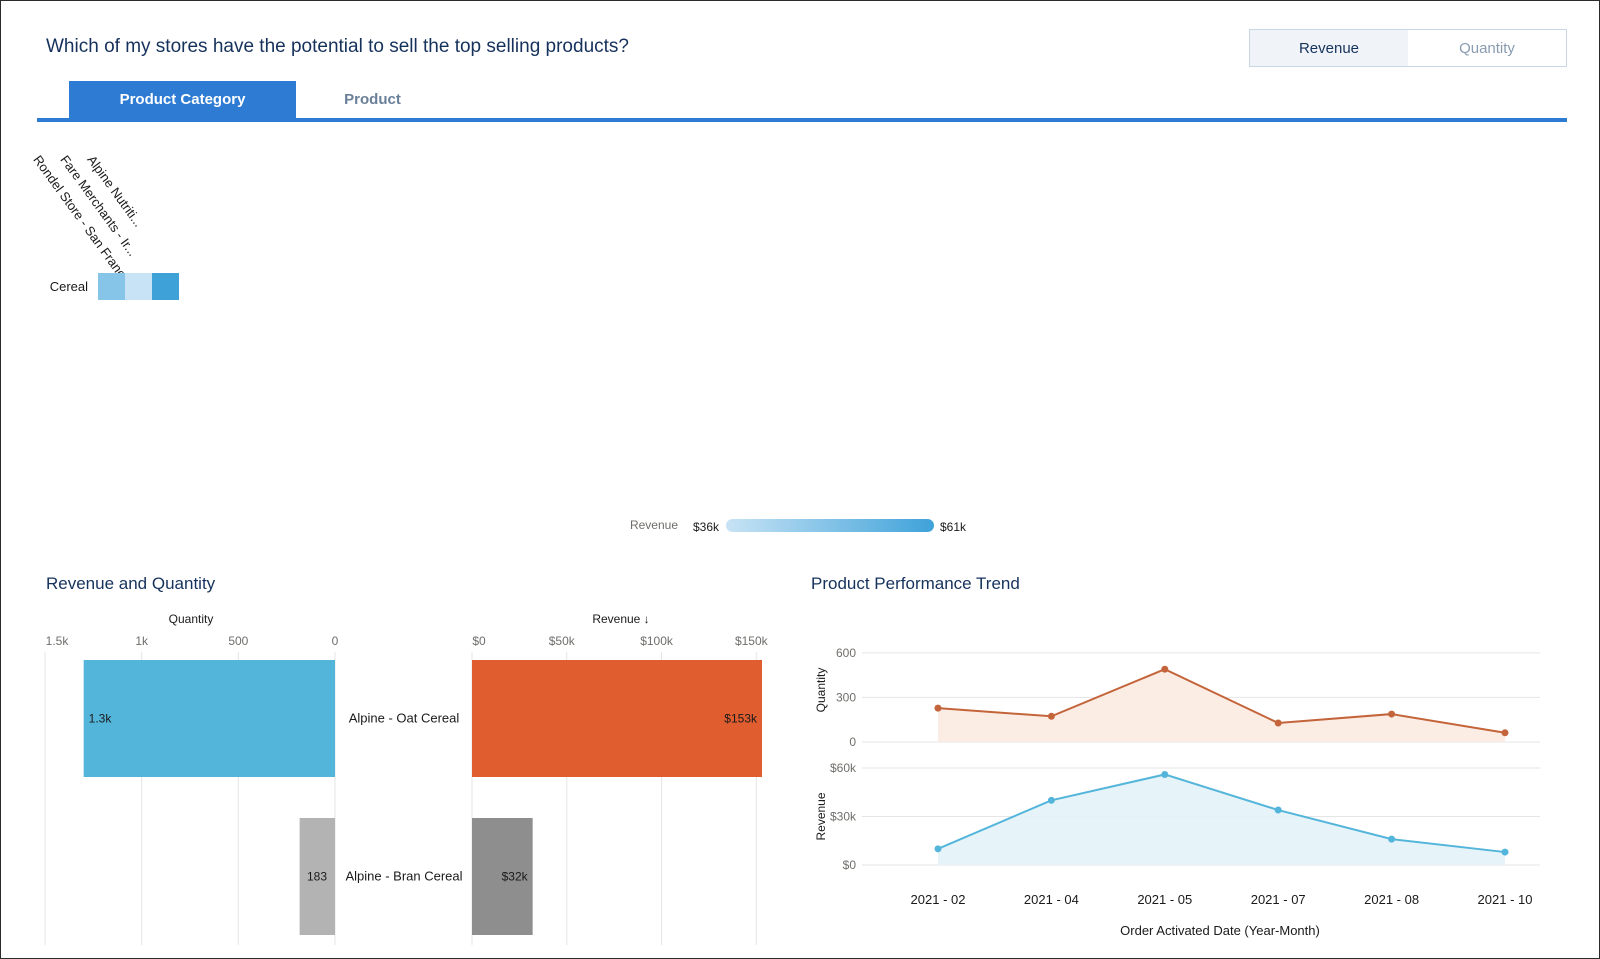 This screenshot has height=959, width=1600. What do you see at coordinates (830, 525) in the screenshot?
I see `heatmap-legend-gradient` at bounding box center [830, 525].